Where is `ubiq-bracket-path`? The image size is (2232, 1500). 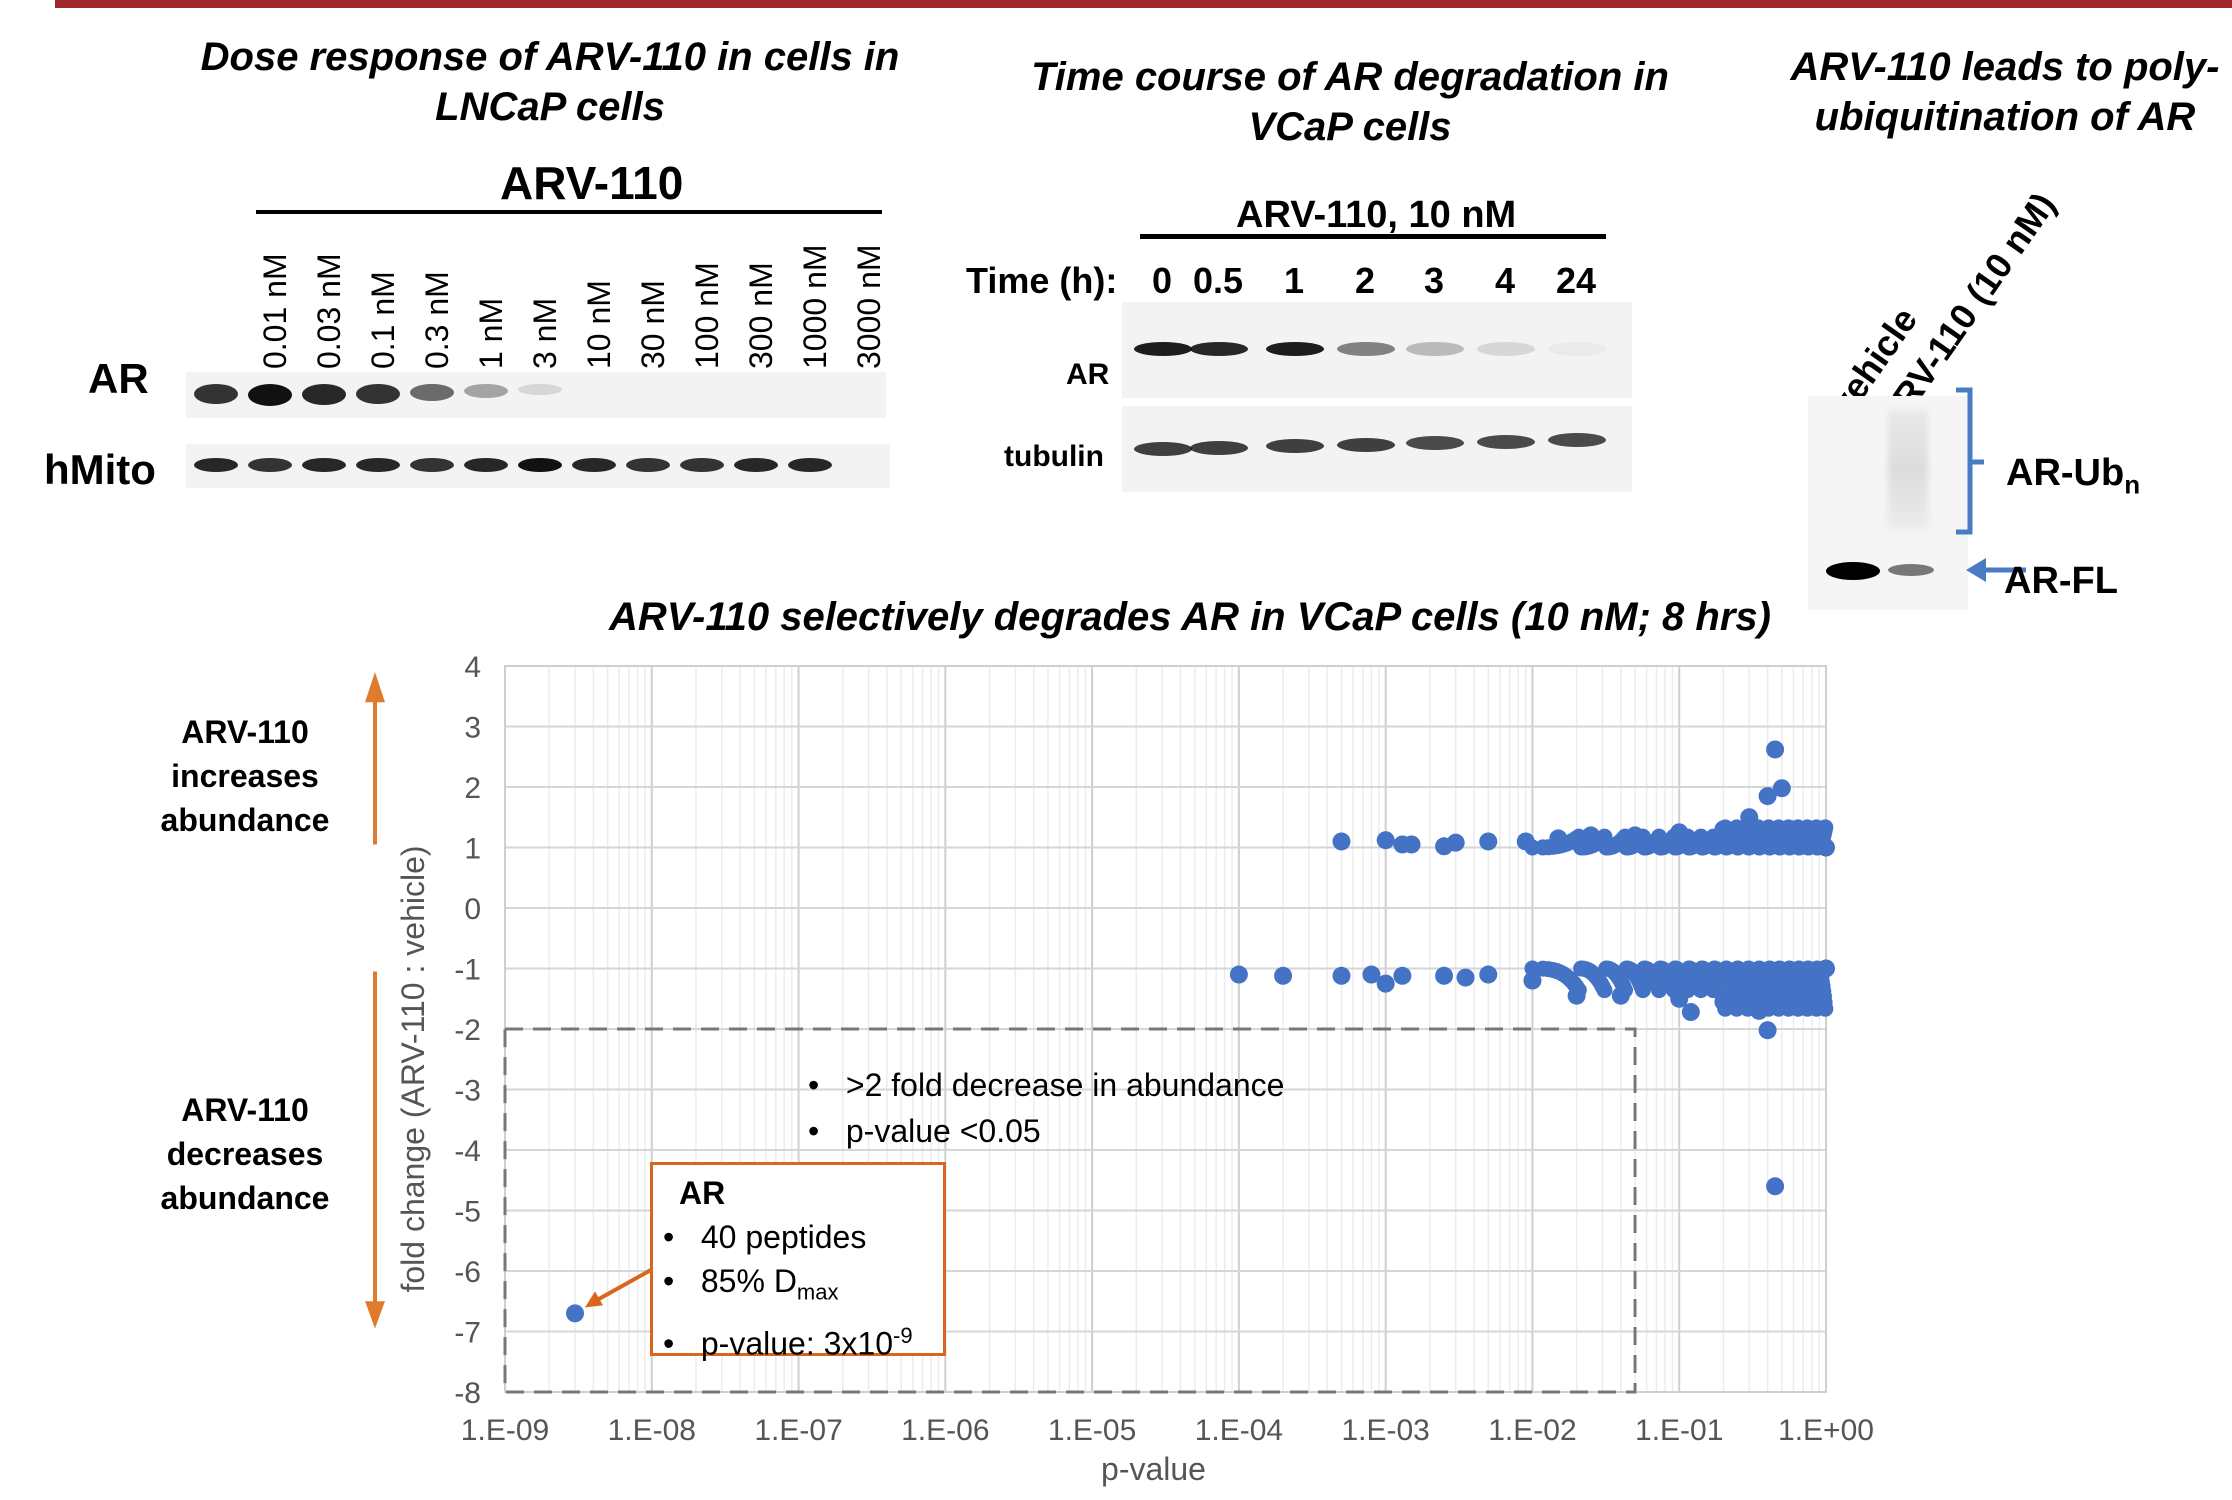
ubiq-bracket-path is located at coordinates (1970, 461).